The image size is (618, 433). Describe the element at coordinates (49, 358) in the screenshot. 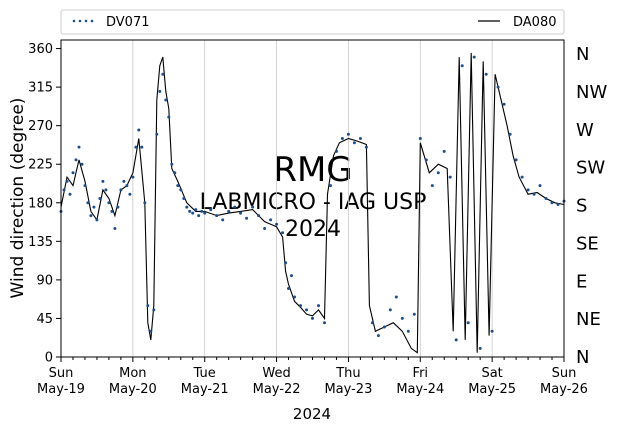

I see `y-tick-label: 0` at that location.